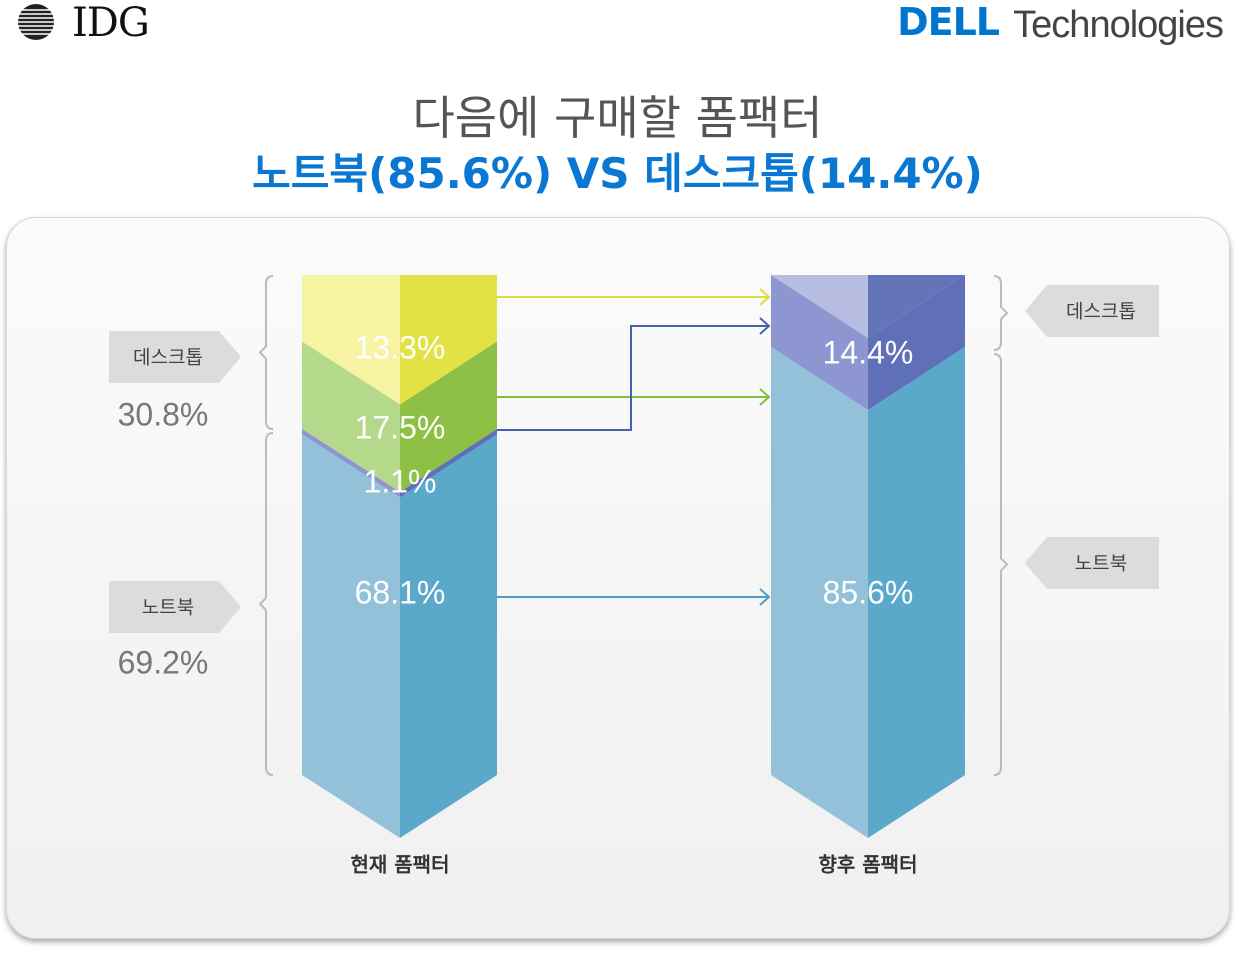 The image size is (1235, 957). Describe the element at coordinates (266, 352) in the screenshot. I see `bracket-current-desktop` at that location.